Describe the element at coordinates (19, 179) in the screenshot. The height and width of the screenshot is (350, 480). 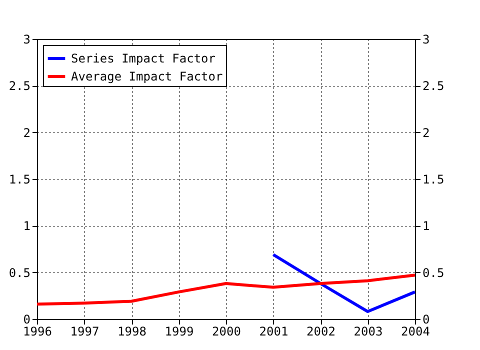
I see `y-tick-label: 1.5` at that location.